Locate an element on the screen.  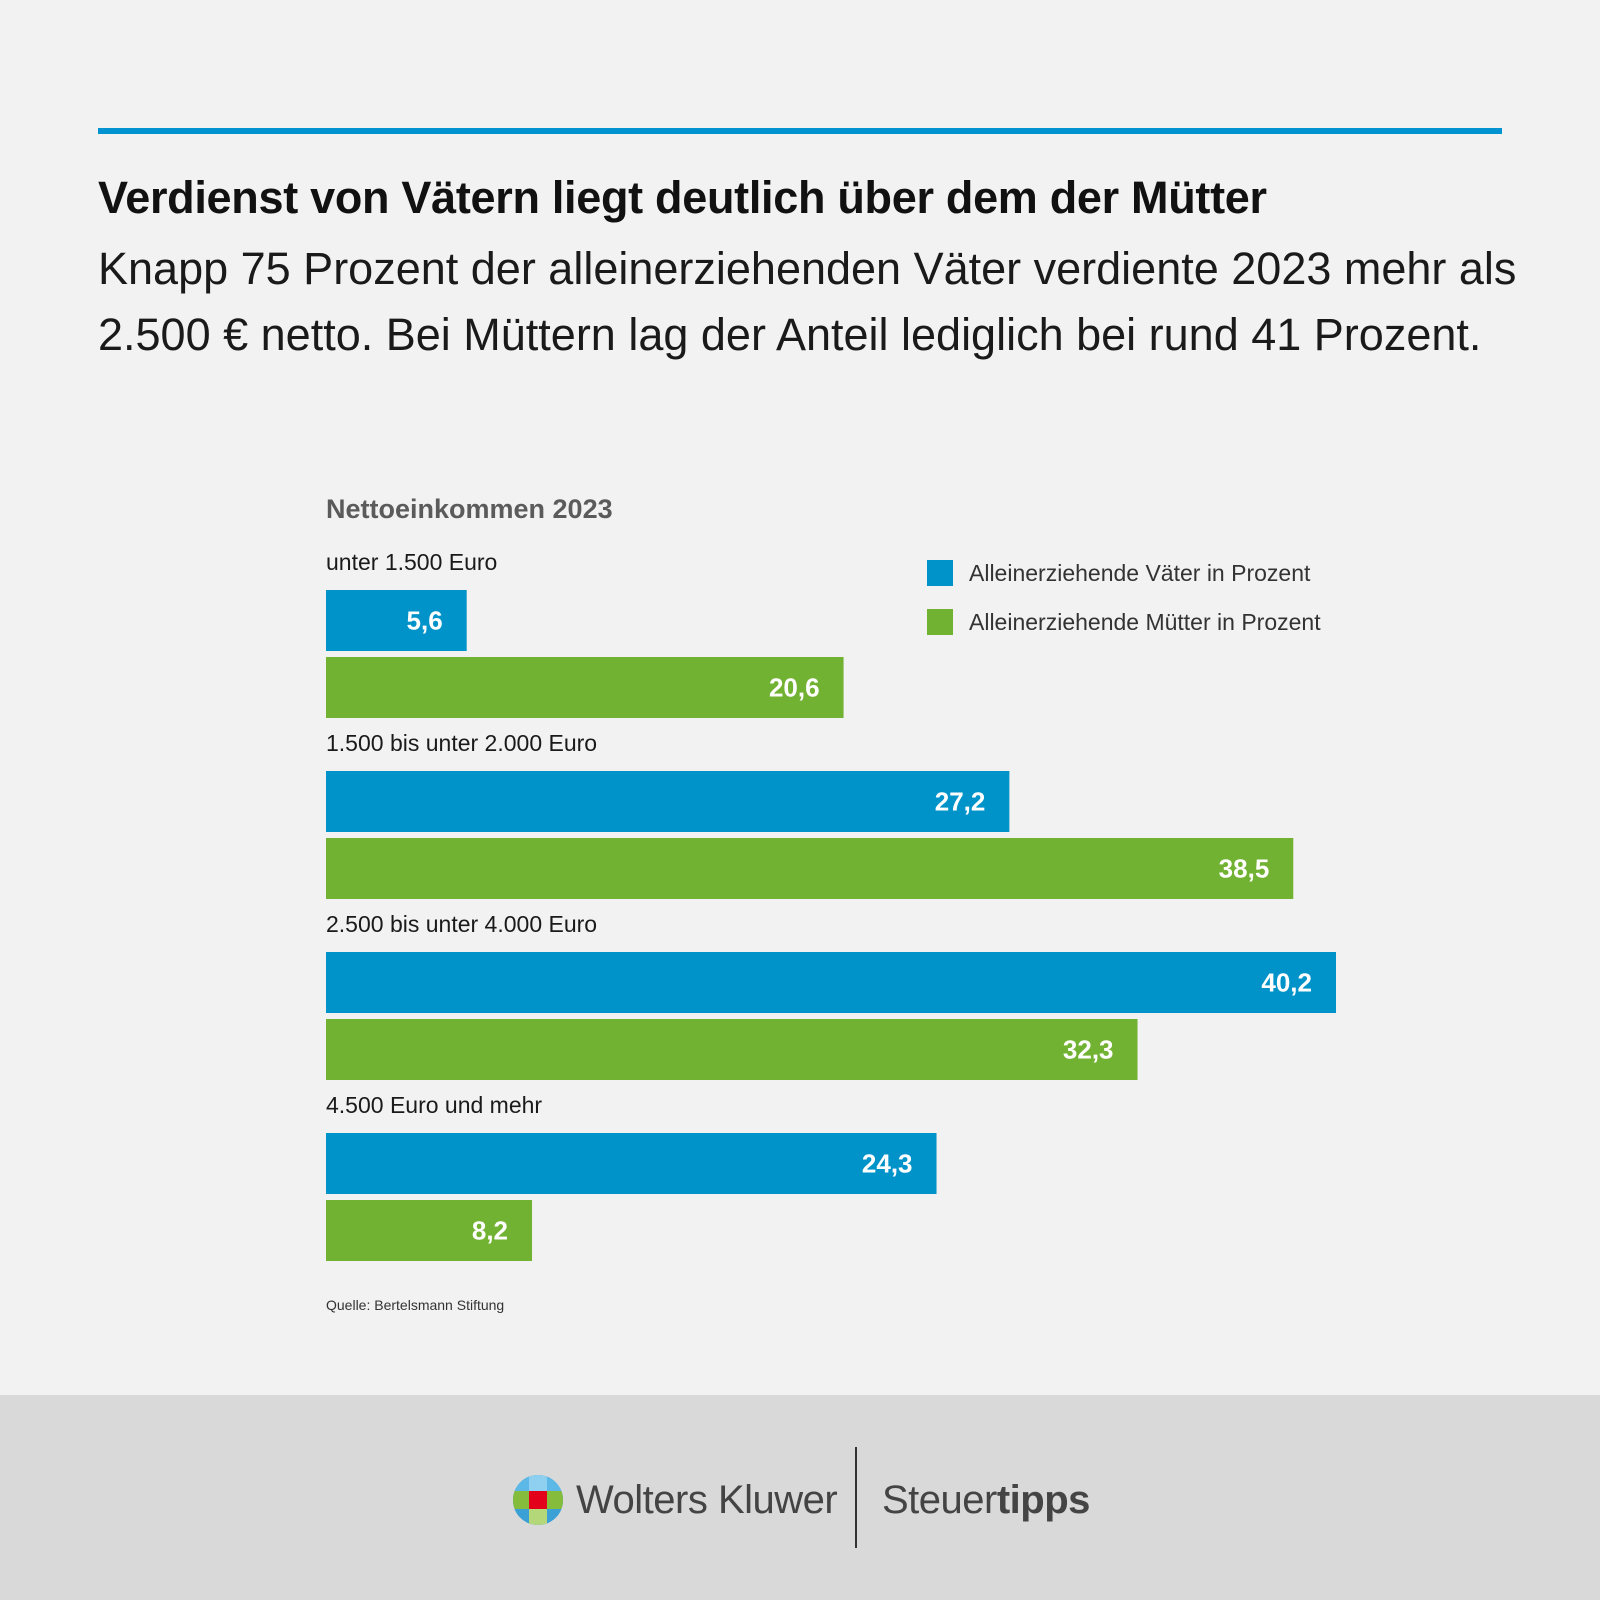
product-name-regular: Steuer is located at coordinates (939, 1500).